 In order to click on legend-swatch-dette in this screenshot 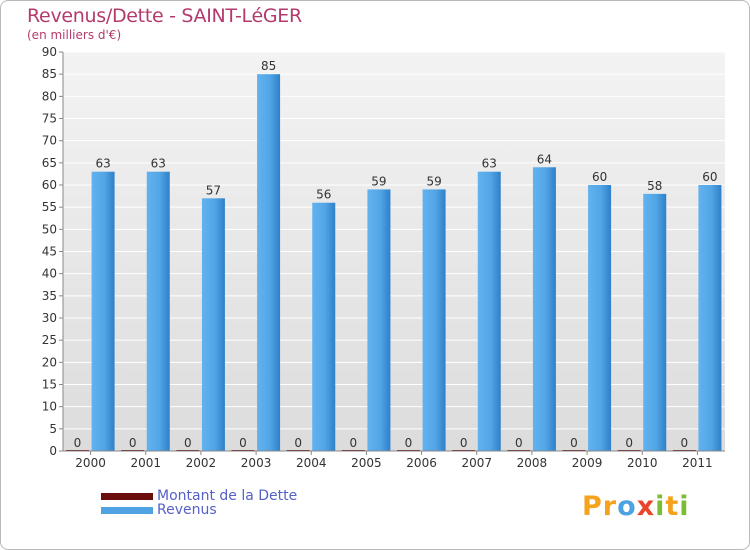, I will do `click(127, 496)`.